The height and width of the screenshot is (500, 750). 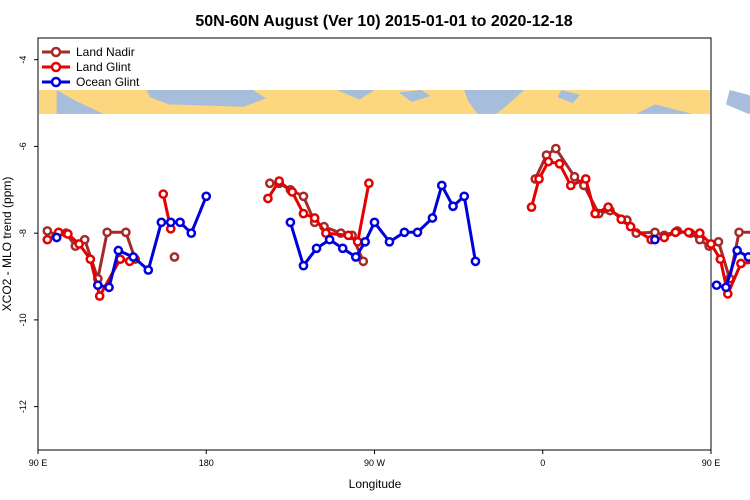 What do you see at coordinates (23, 319) in the screenshot?
I see `y-tick-label: -10` at bounding box center [23, 319].